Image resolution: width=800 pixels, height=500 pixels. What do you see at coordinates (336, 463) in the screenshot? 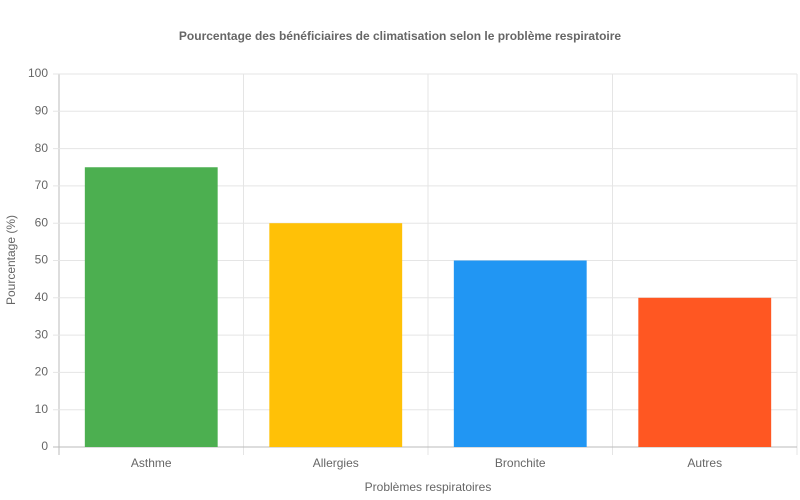
I see `x-tick-label: Allergies` at bounding box center [336, 463].